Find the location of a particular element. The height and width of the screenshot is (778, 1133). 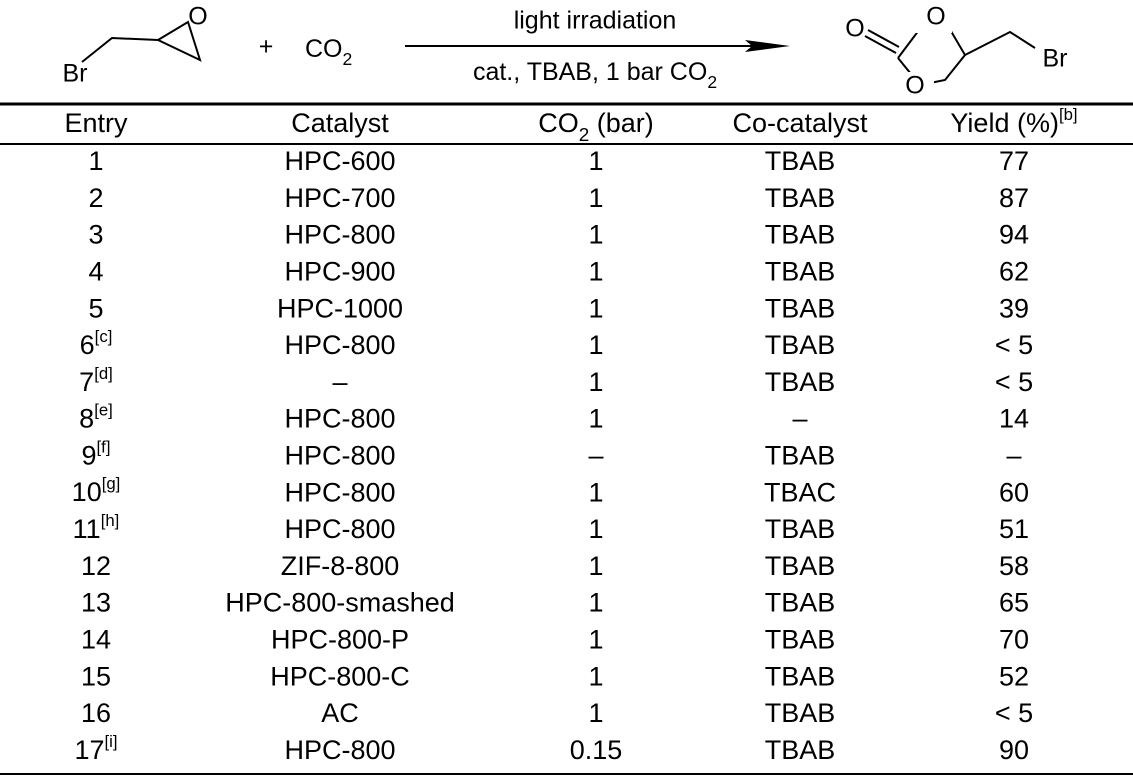

table-cell: 77 is located at coordinates (1014, 161).